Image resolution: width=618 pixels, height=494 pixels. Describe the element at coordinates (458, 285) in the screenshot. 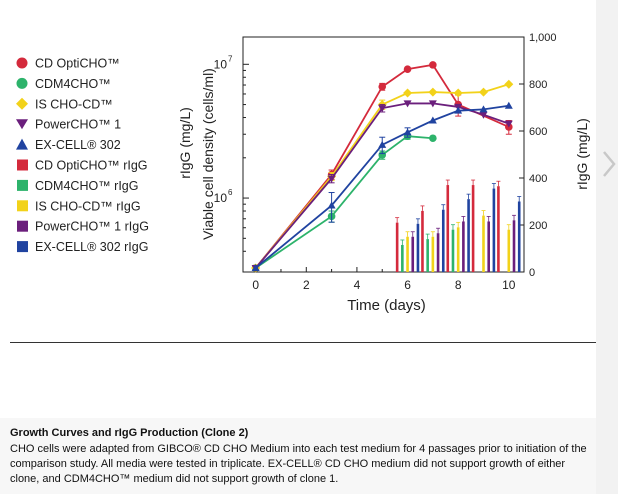

I see `x-tick-label: 8` at that location.